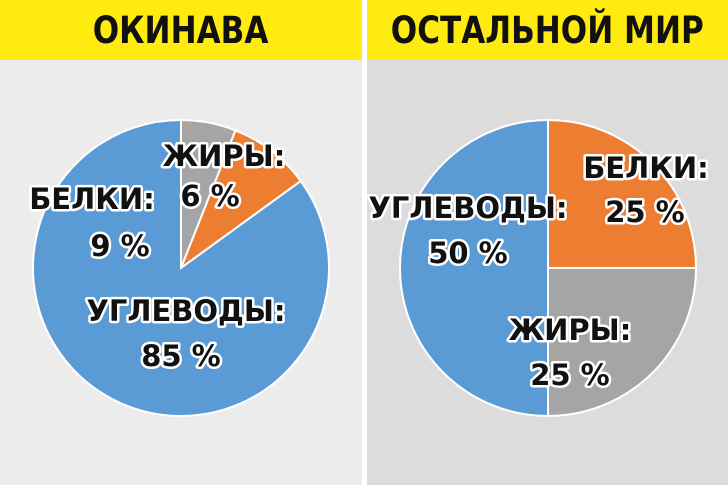  Describe the element at coordinates (119, 246) in the screenshot. I see `slice-value-label: 9 %` at that location.